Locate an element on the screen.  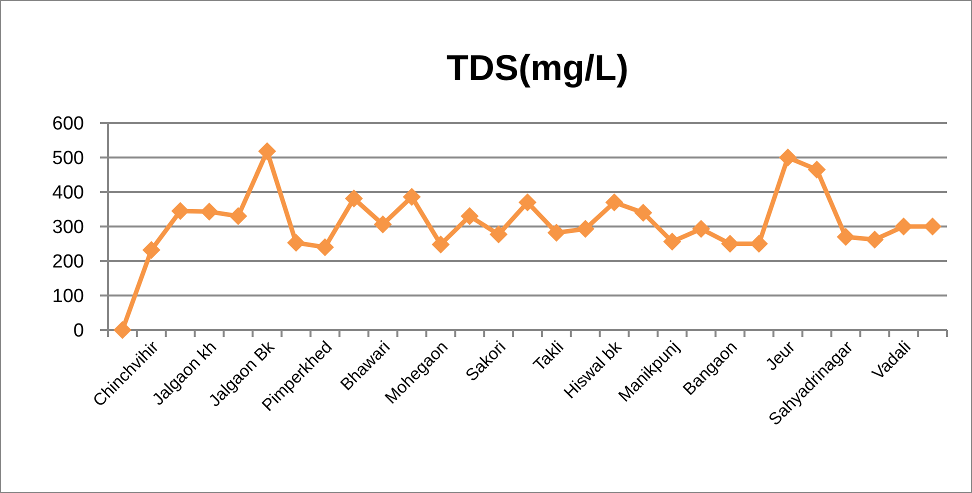
y-tick-label: 200 is located at coordinates (68, 262).